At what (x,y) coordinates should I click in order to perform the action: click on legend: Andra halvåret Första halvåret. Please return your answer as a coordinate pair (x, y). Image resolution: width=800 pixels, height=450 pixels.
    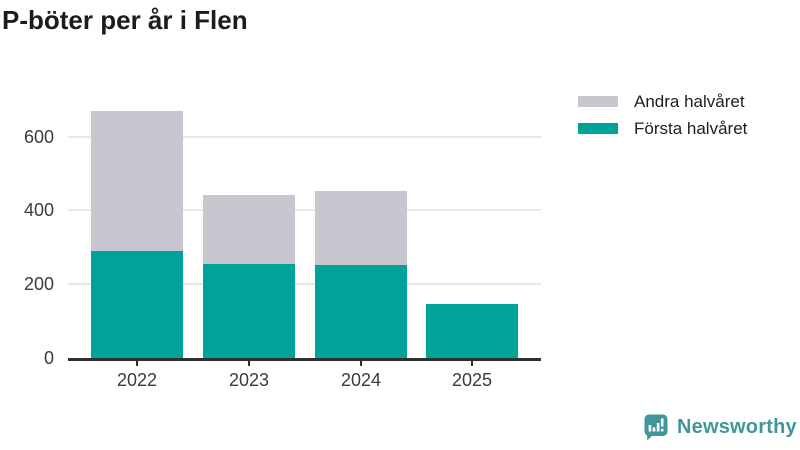
    Looking at the image, I should click on (662, 115).